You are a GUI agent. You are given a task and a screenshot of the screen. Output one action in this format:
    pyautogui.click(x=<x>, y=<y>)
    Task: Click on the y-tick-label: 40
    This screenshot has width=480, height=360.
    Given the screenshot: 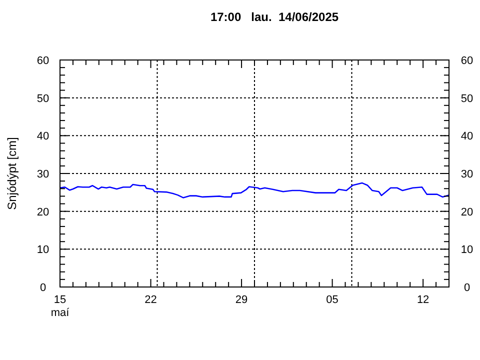 What is the action you would take?
    pyautogui.click(x=43, y=136)
    